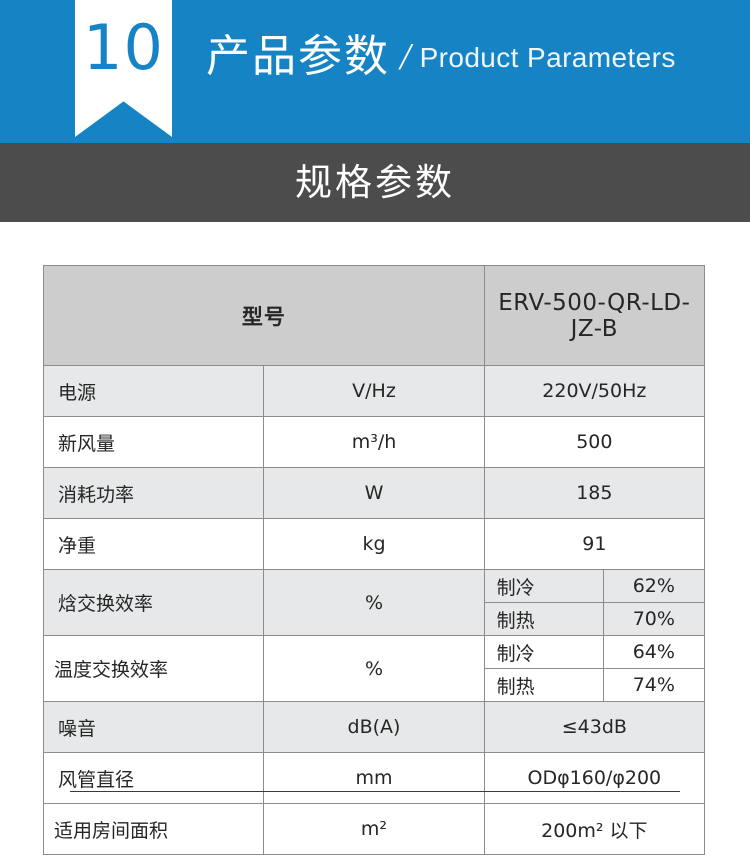  Describe the element at coordinates (153, 442) in the screenshot. I see `row-label: 新风量` at that location.